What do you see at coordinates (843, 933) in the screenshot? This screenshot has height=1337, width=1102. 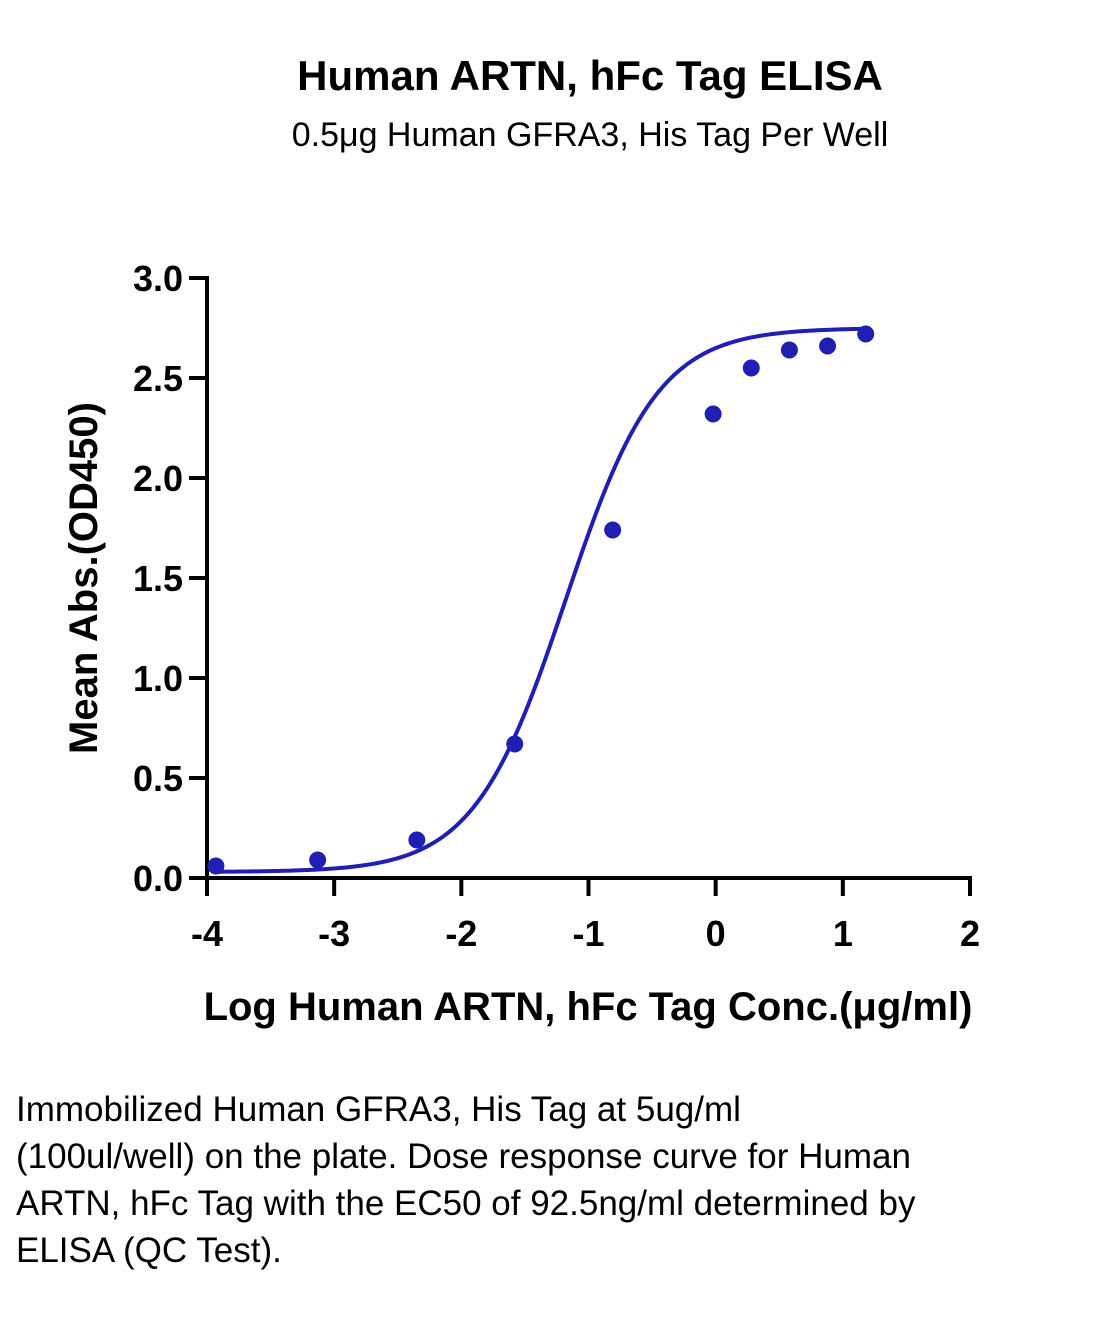 I see `x-tick-label: 1` at bounding box center [843, 933].